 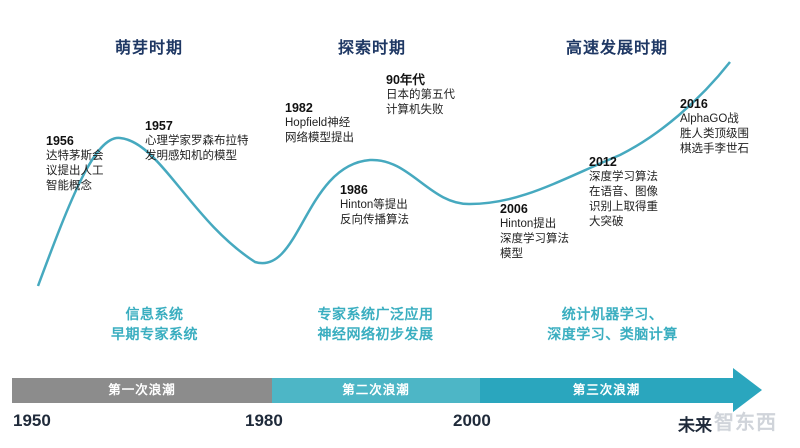 What do you see at coordinates (420, 102) in the screenshot?
I see `event-desc: 日本的第五代 计算机失败` at bounding box center [420, 102].